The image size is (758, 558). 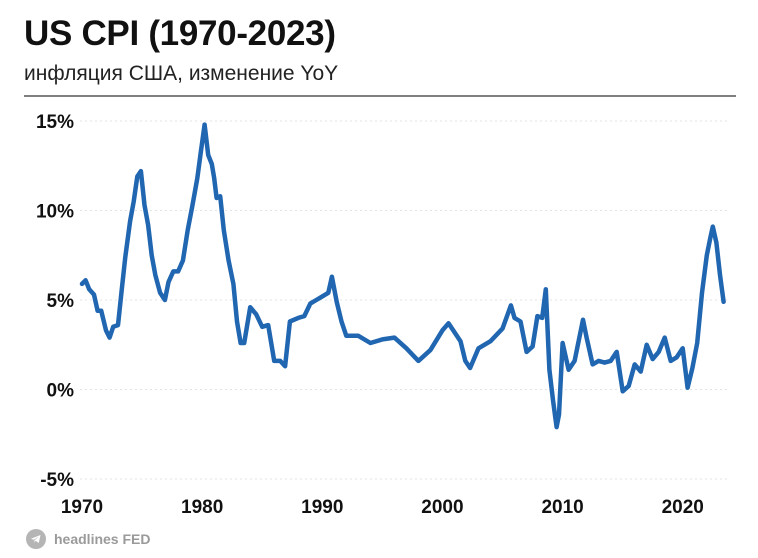 What do you see at coordinates (55, 212) in the screenshot?
I see `y-tick-label: 10%` at bounding box center [55, 212].